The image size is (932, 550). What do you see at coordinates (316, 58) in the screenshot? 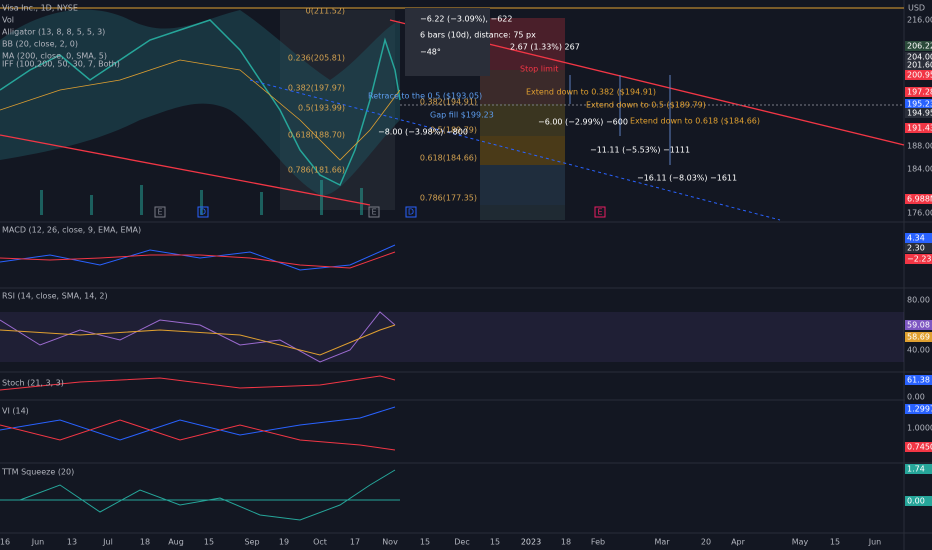
I see `fib-level: 0.236(205.81)` at bounding box center [316, 58].